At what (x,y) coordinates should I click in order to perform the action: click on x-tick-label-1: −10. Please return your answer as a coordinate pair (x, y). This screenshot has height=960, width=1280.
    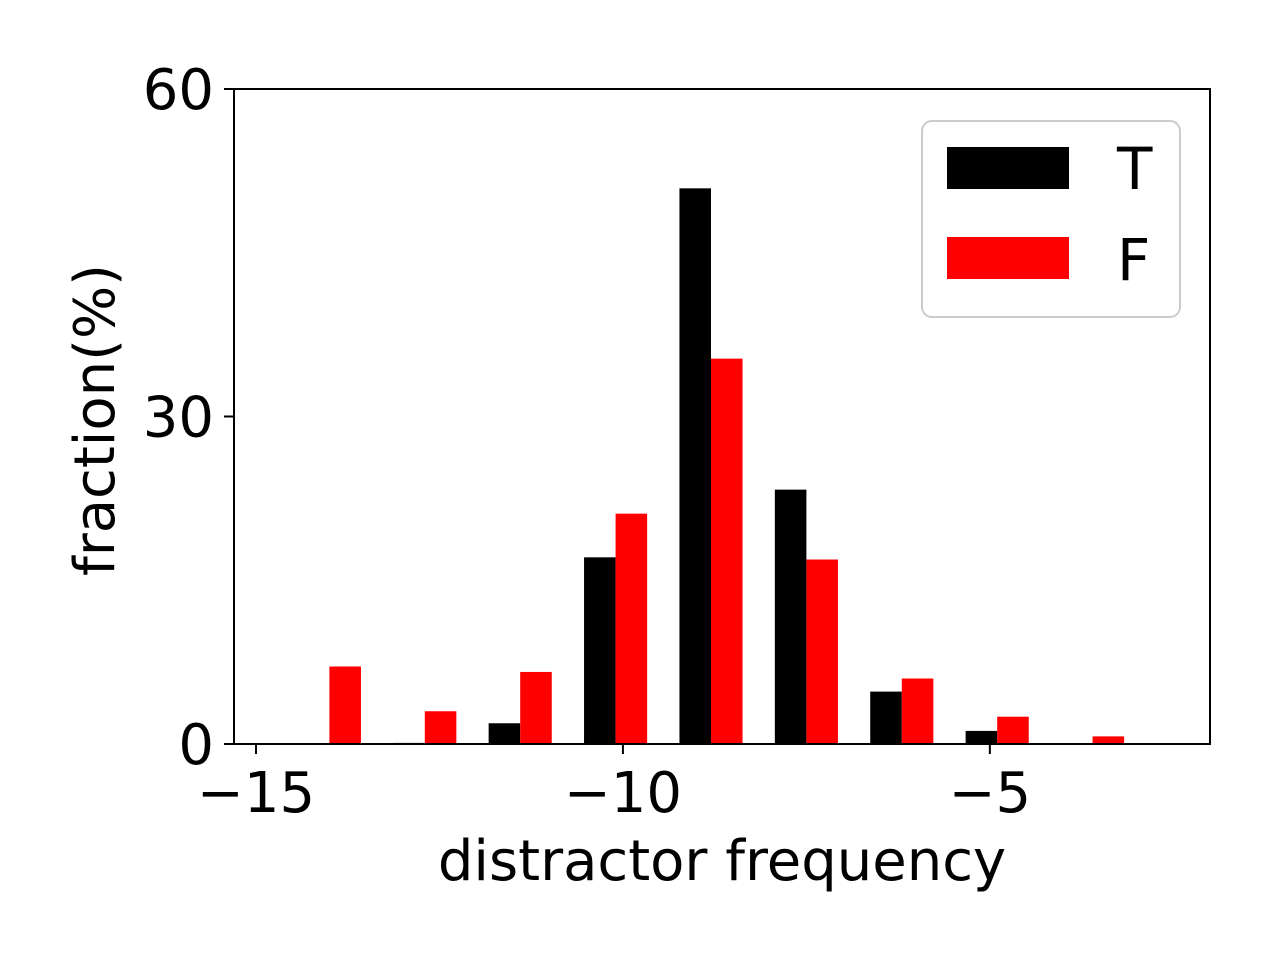
    Looking at the image, I should click on (623, 793).